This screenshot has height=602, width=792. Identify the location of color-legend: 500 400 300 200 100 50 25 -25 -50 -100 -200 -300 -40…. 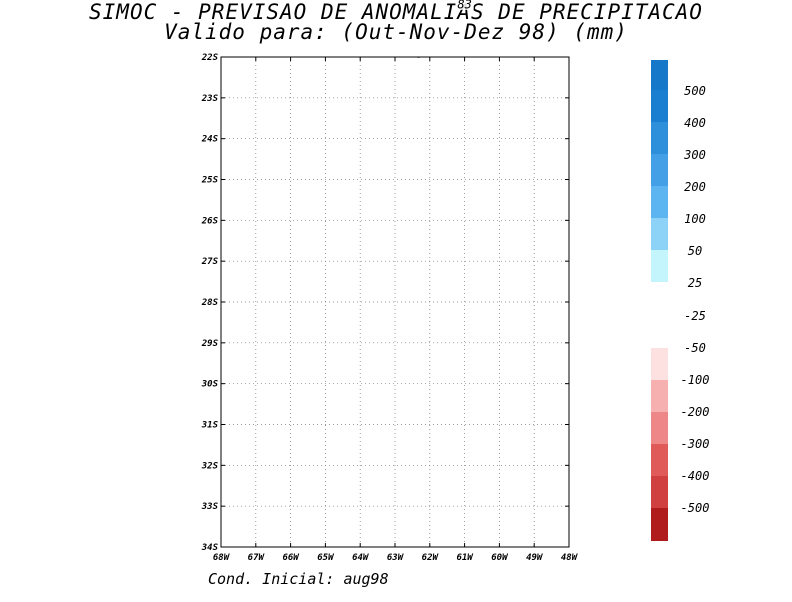
(680, 300).